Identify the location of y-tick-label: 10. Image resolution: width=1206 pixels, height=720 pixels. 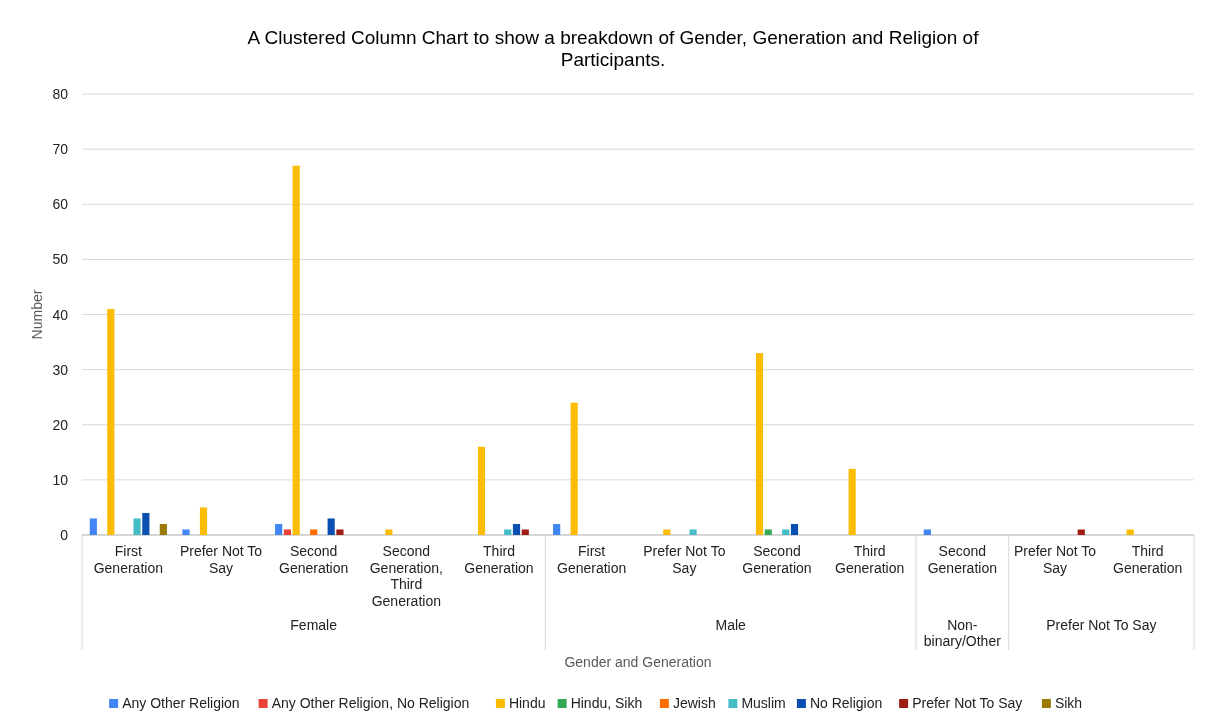
(60, 479).